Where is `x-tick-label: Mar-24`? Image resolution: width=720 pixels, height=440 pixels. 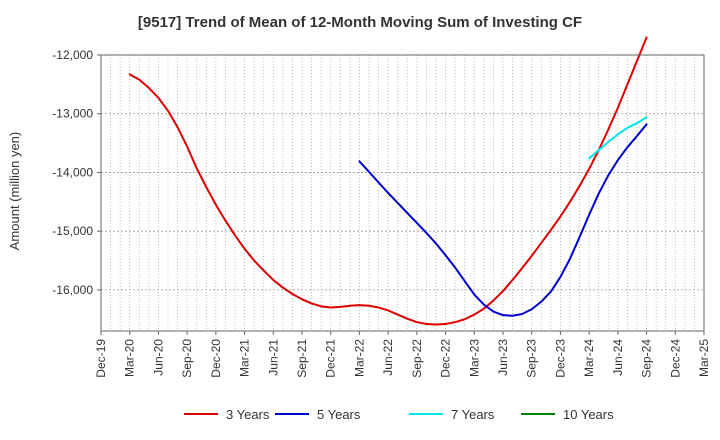 x-tick-label: Mar-24 is located at coordinates (589, 358).